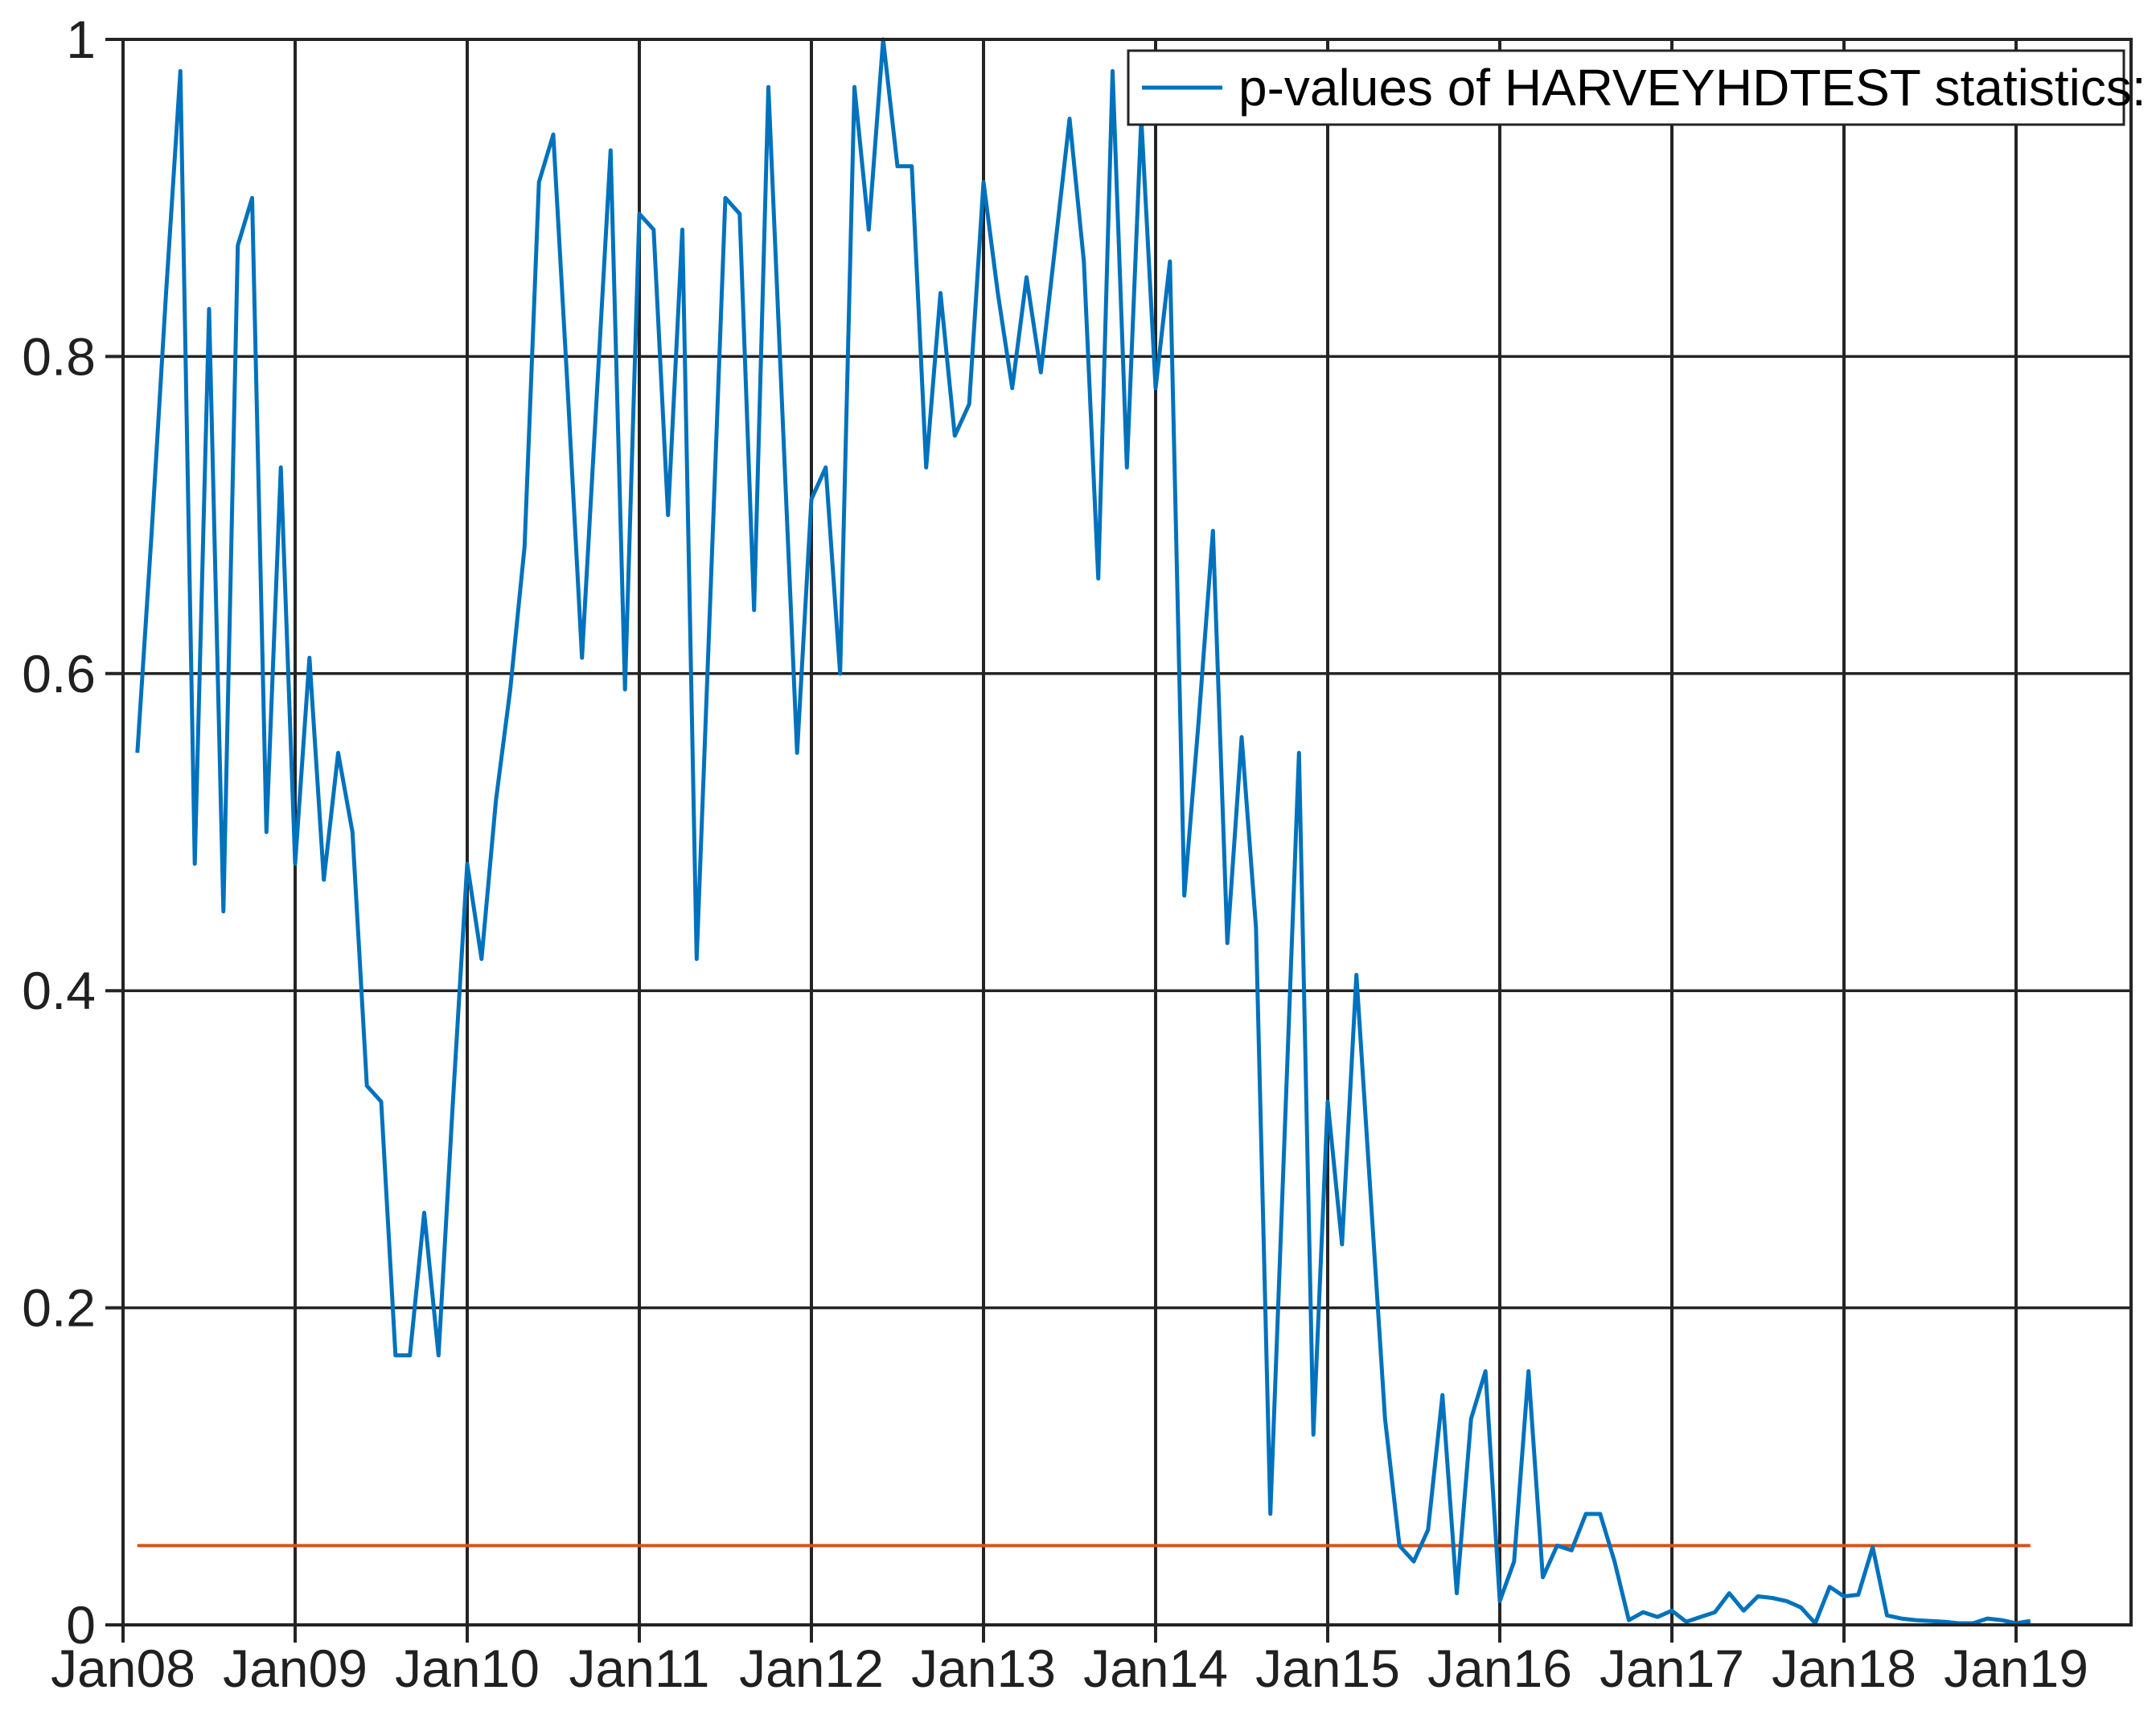 The height and width of the screenshot is (1727, 2156). I want to click on legend-border, so click(1626, 88).